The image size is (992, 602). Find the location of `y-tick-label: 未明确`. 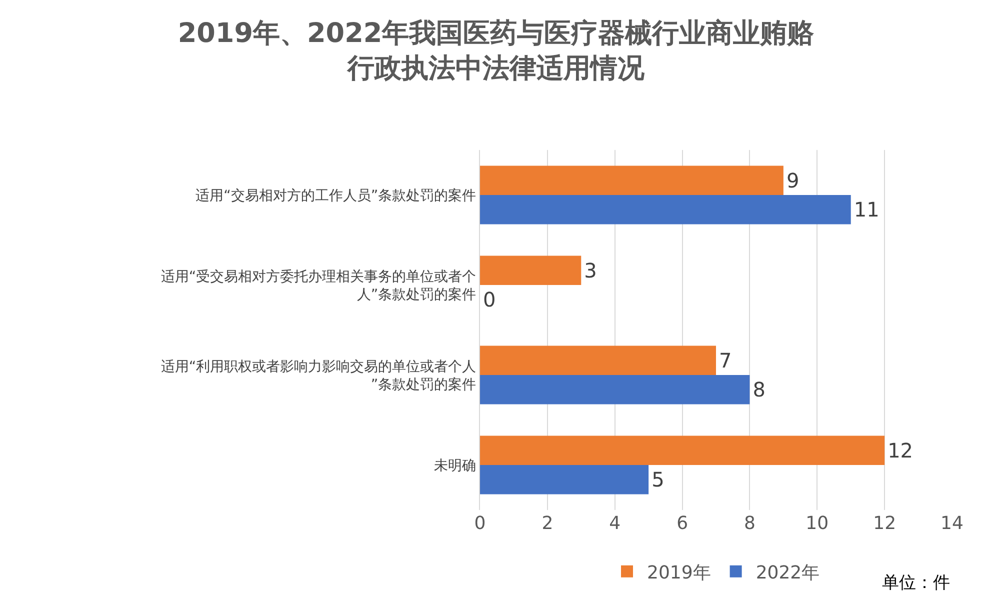

y-tick-label: 未明确 is located at coordinates (455, 466).